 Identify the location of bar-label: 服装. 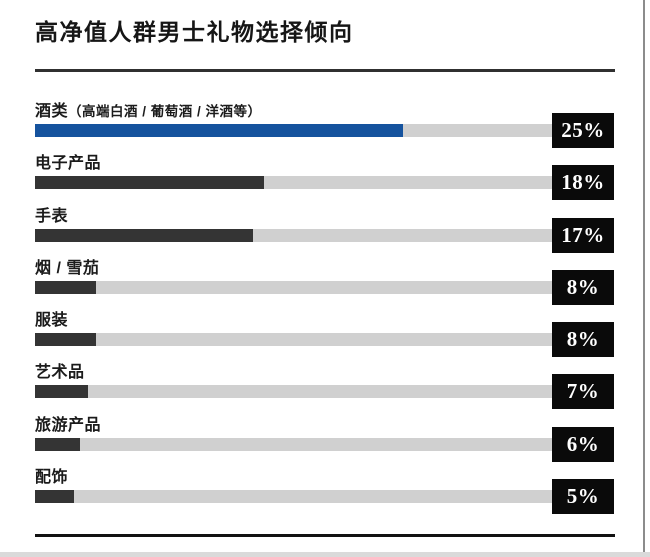
(51, 318).